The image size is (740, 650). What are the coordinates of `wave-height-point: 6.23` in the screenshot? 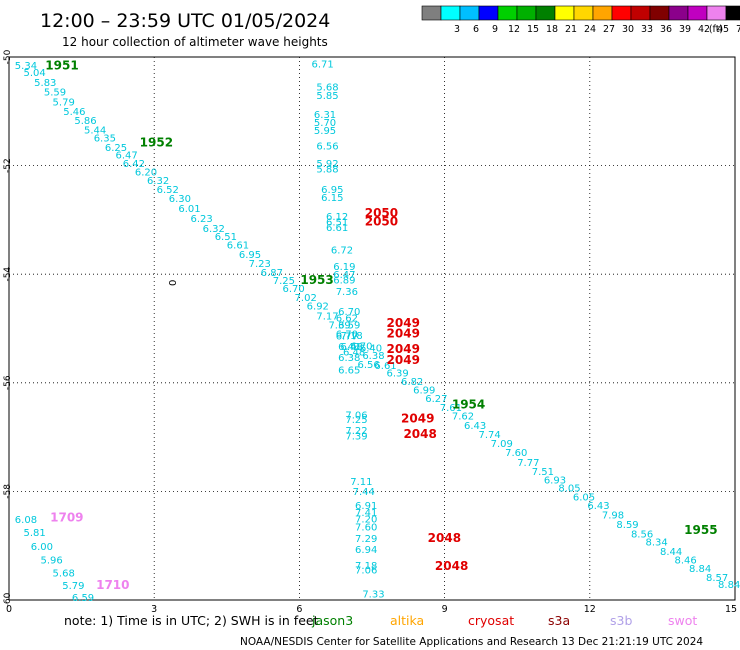 It's located at (202, 219).